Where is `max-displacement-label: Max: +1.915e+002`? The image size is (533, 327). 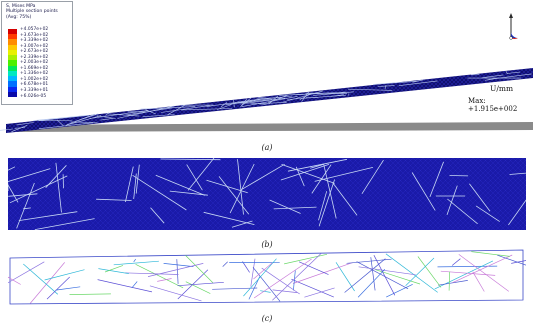
max-displacement-label: Max: +1.915e+002 is located at coordinates (493, 105).